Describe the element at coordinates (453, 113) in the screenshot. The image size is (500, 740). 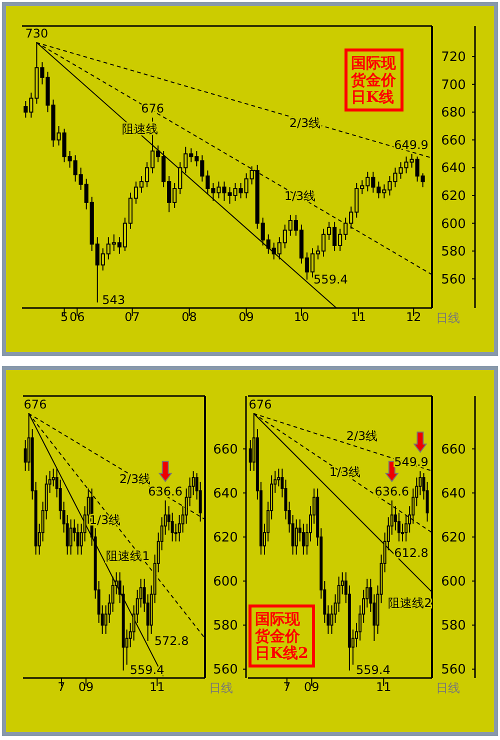
I see `y-tick-label: 680` at that location.